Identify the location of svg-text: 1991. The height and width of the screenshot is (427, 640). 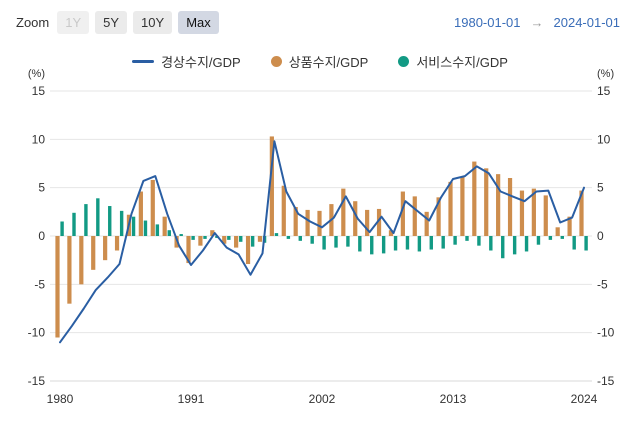
(191, 399).